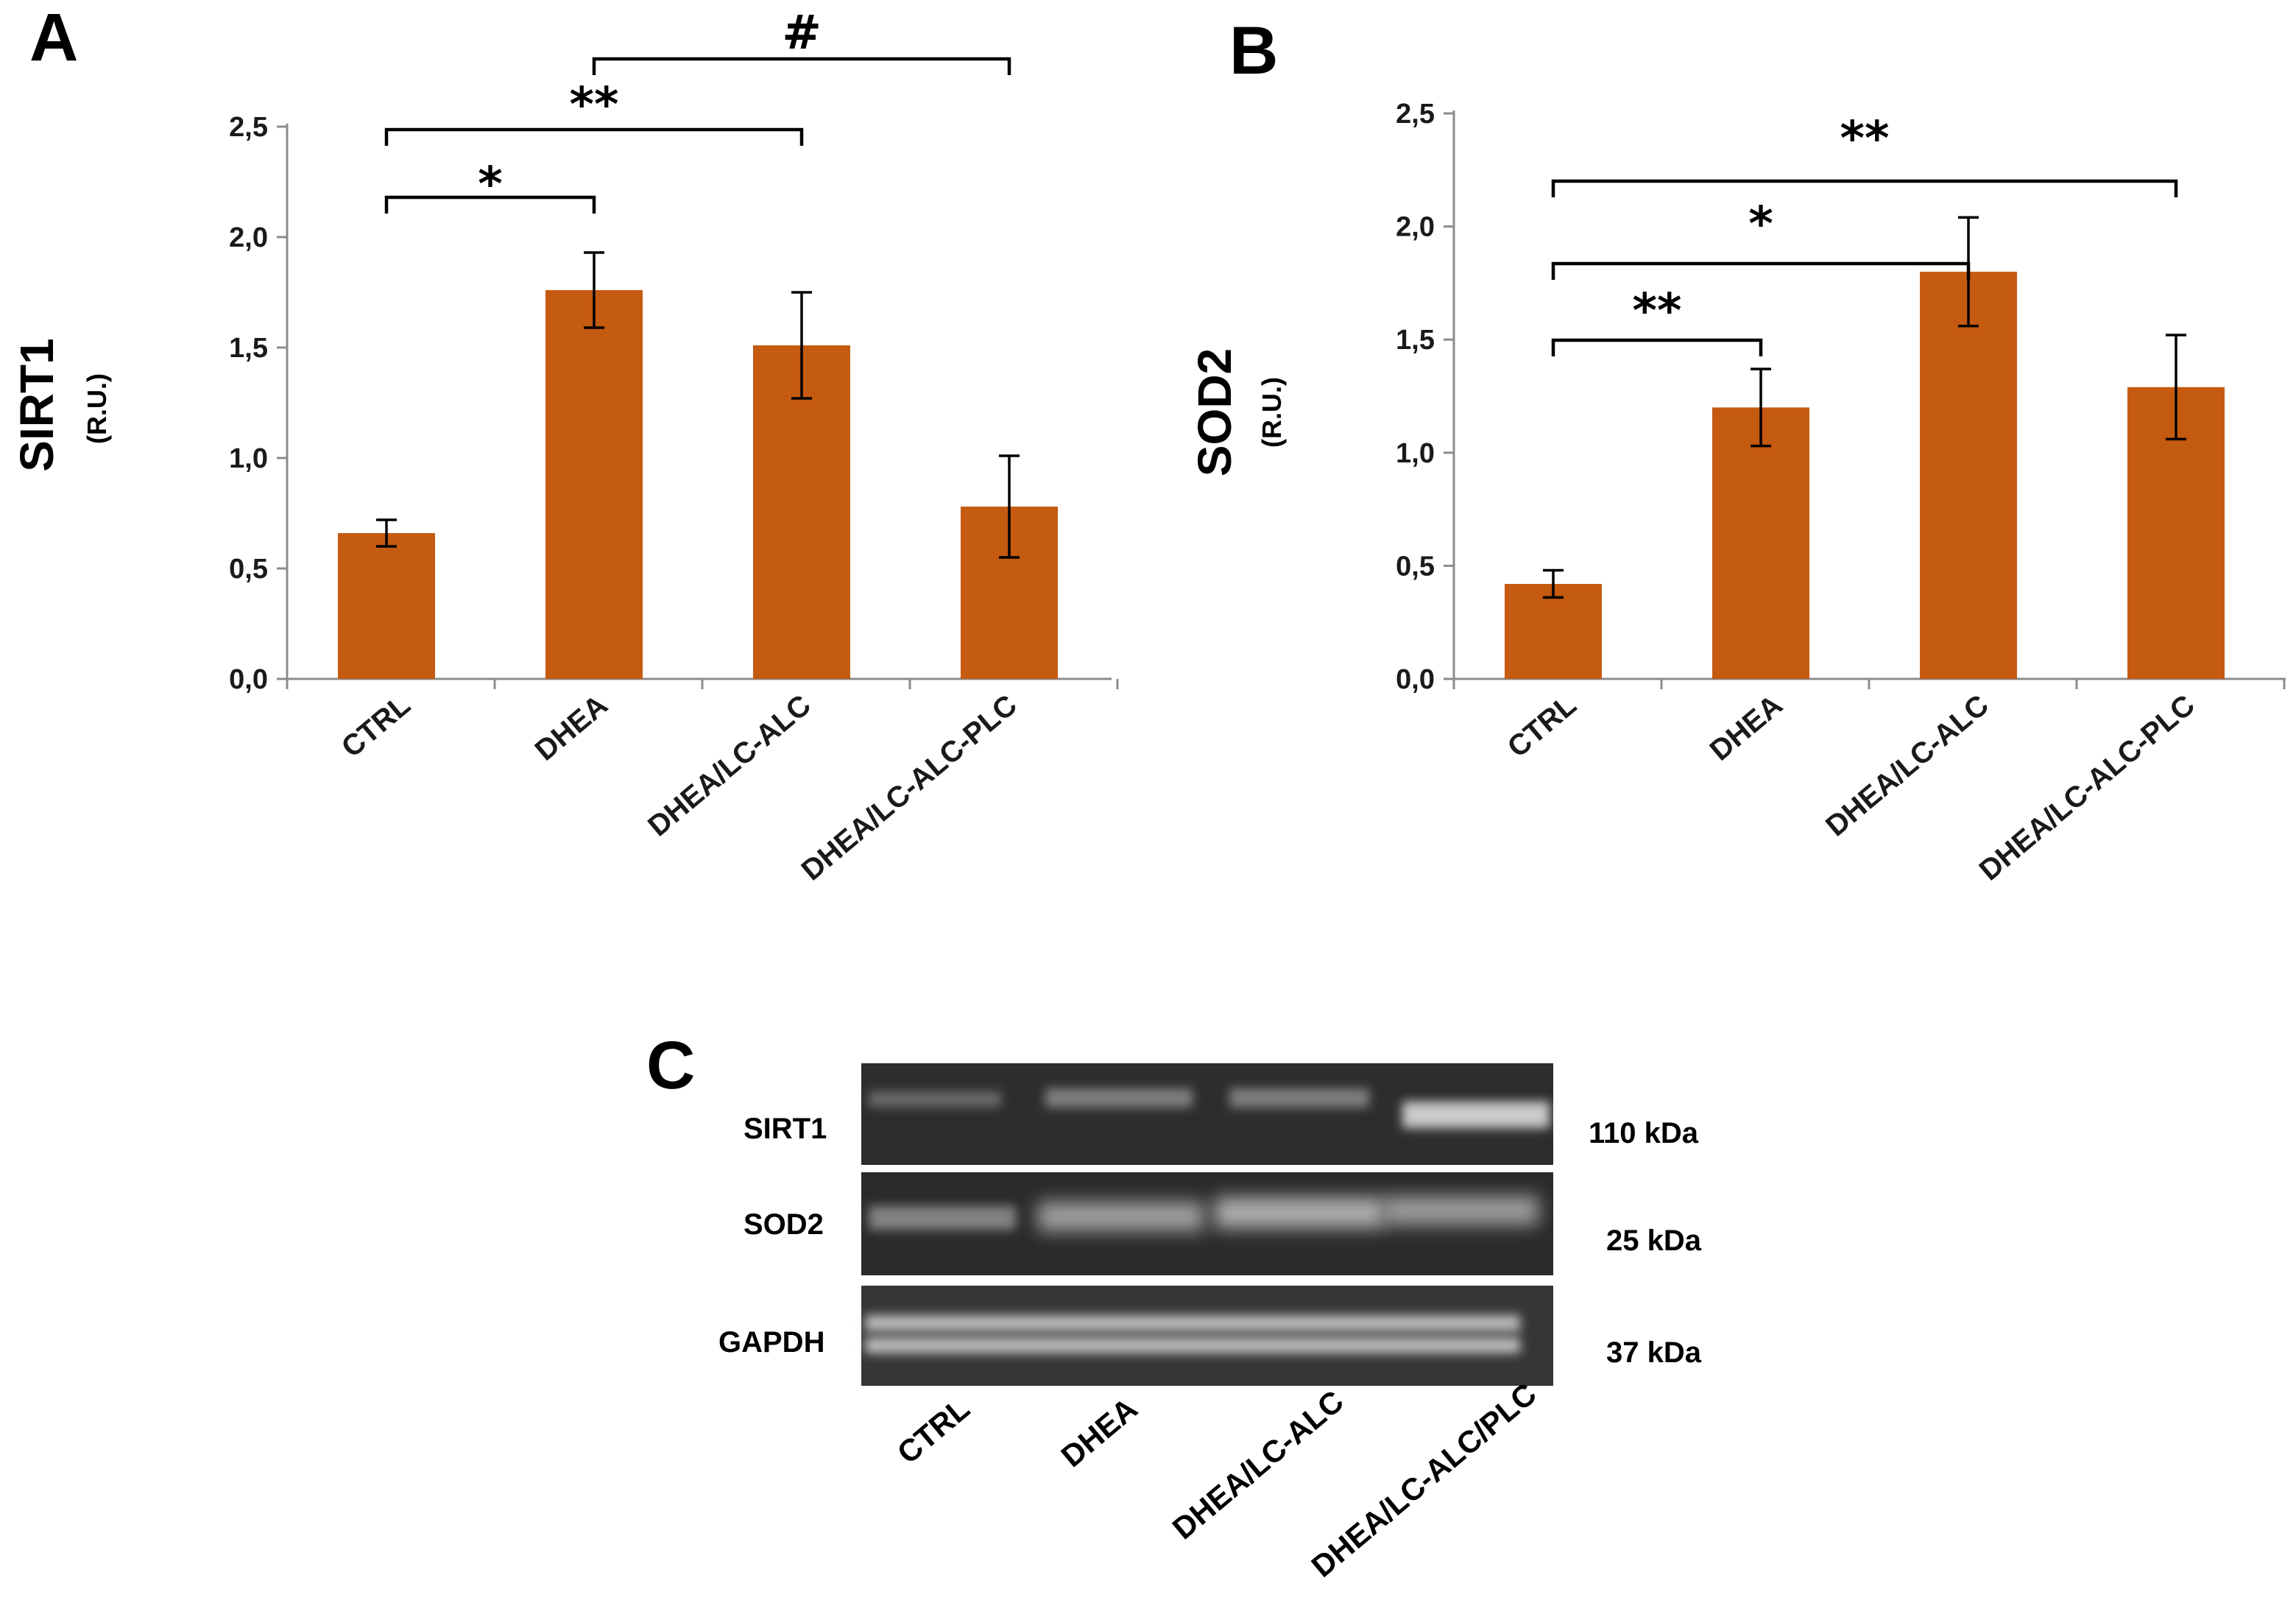 This screenshot has height=1617, width=2296. Describe the element at coordinates (1207, 1114) in the screenshot. I see `blot-strip-sirt1` at that location.